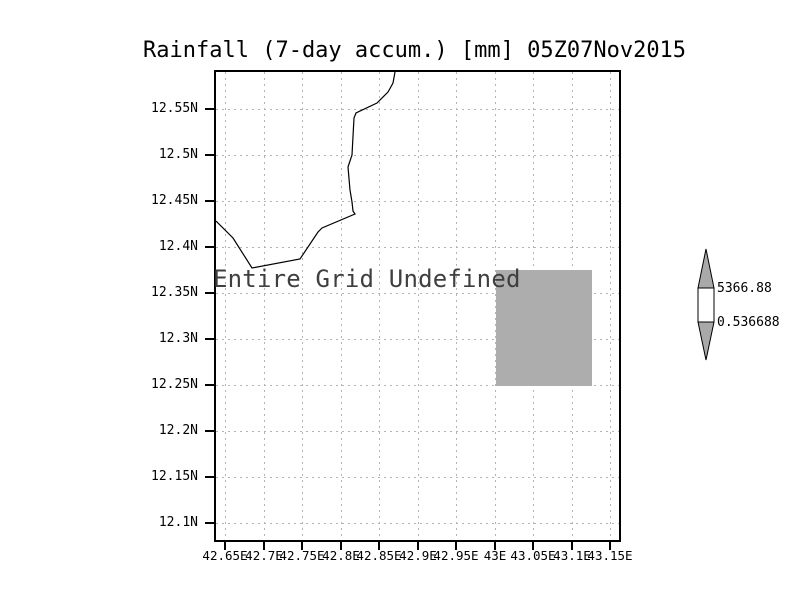 The width and height of the screenshot is (792, 612). I want to click on x-axis-label: 42.9E, so click(418, 555).